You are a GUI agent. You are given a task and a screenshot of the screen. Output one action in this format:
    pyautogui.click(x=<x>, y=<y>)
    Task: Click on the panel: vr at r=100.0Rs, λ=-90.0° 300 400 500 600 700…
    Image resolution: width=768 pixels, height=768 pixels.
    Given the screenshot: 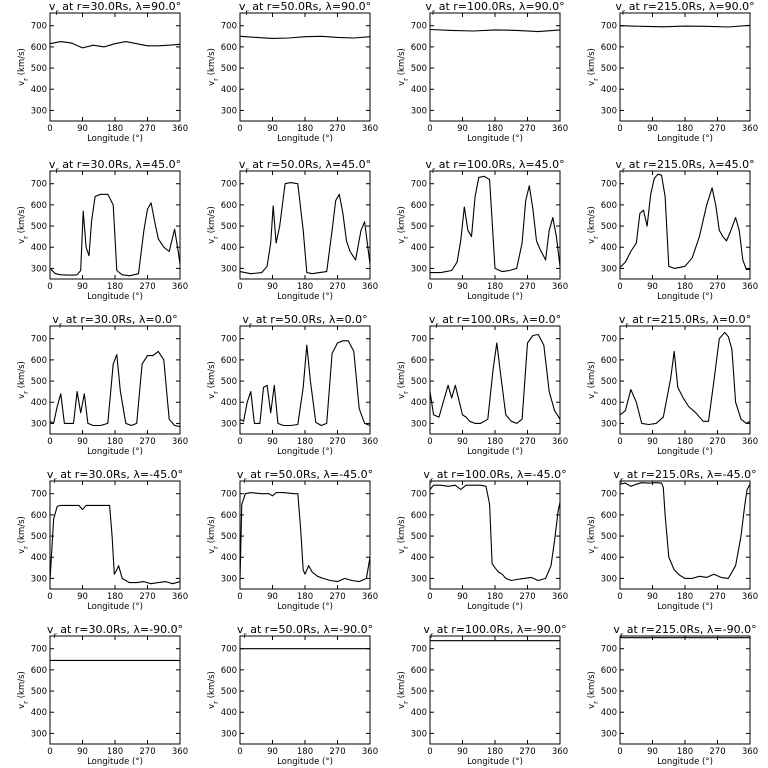 What is the action you would take?
    pyautogui.click(x=482, y=695)
    